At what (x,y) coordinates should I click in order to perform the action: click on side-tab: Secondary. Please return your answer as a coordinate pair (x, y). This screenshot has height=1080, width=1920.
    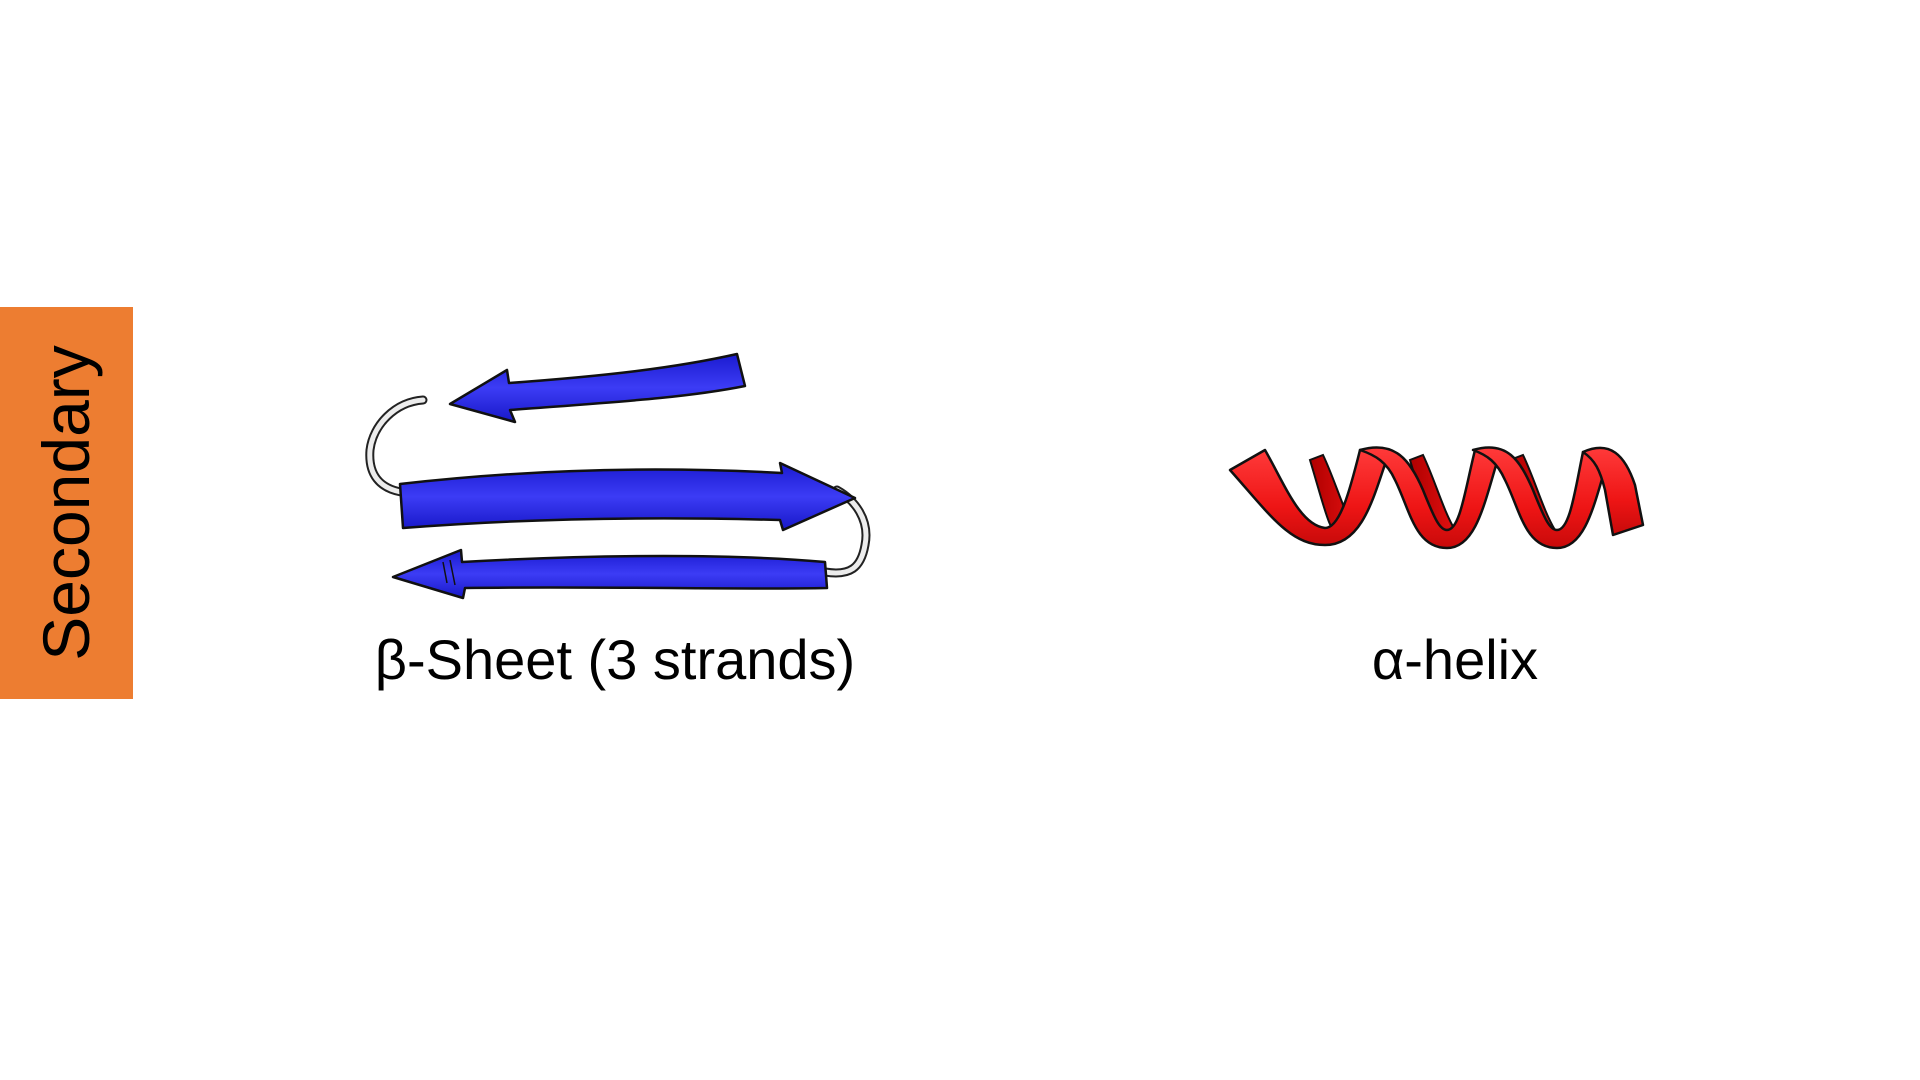
    Looking at the image, I should click on (66, 503).